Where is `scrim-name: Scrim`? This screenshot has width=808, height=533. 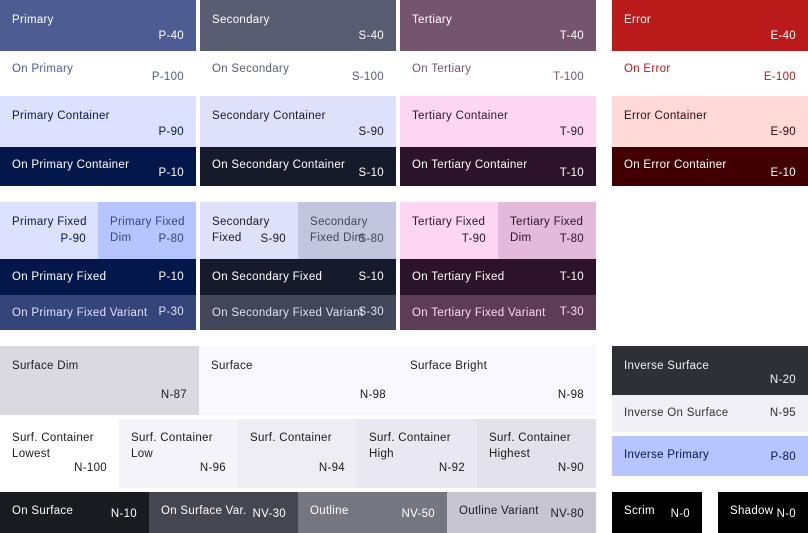 scrim-name: Scrim is located at coordinates (639, 511).